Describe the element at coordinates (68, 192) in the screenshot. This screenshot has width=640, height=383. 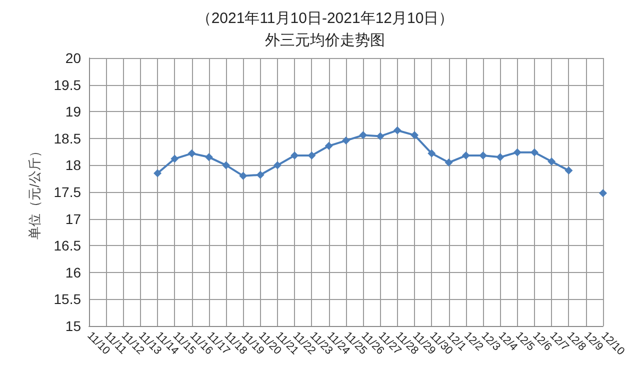
I see `y-tick-label: 17.5` at that location.